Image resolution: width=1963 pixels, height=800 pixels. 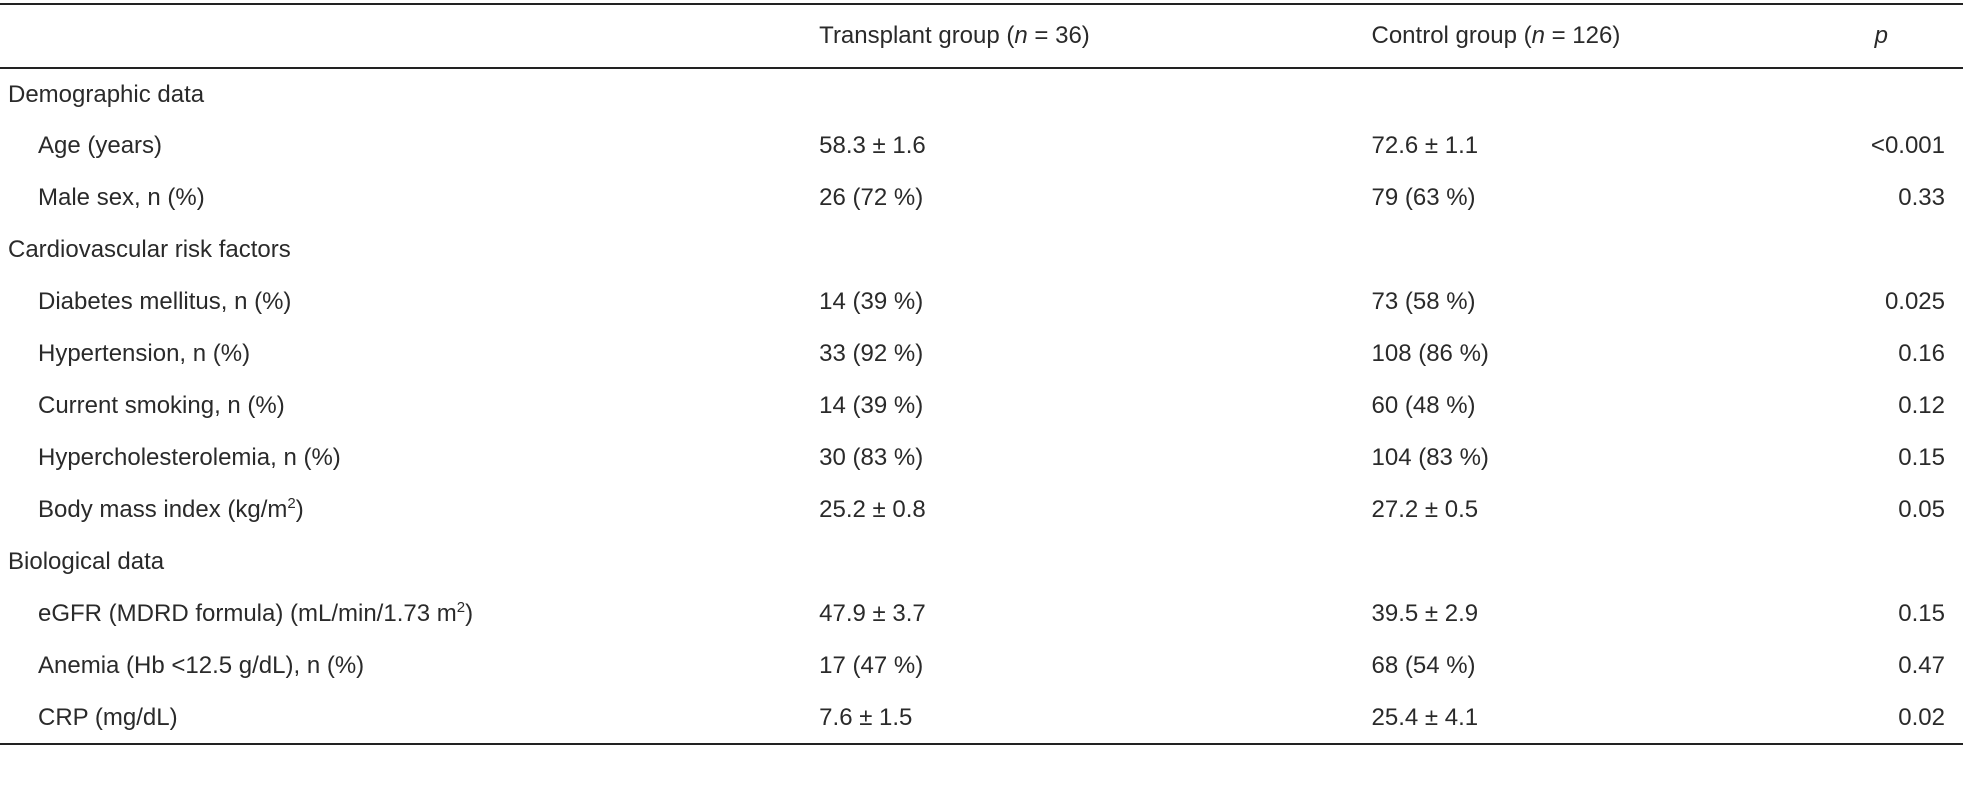 I want to click on p-value: 0.47, so click(x=1921, y=665).